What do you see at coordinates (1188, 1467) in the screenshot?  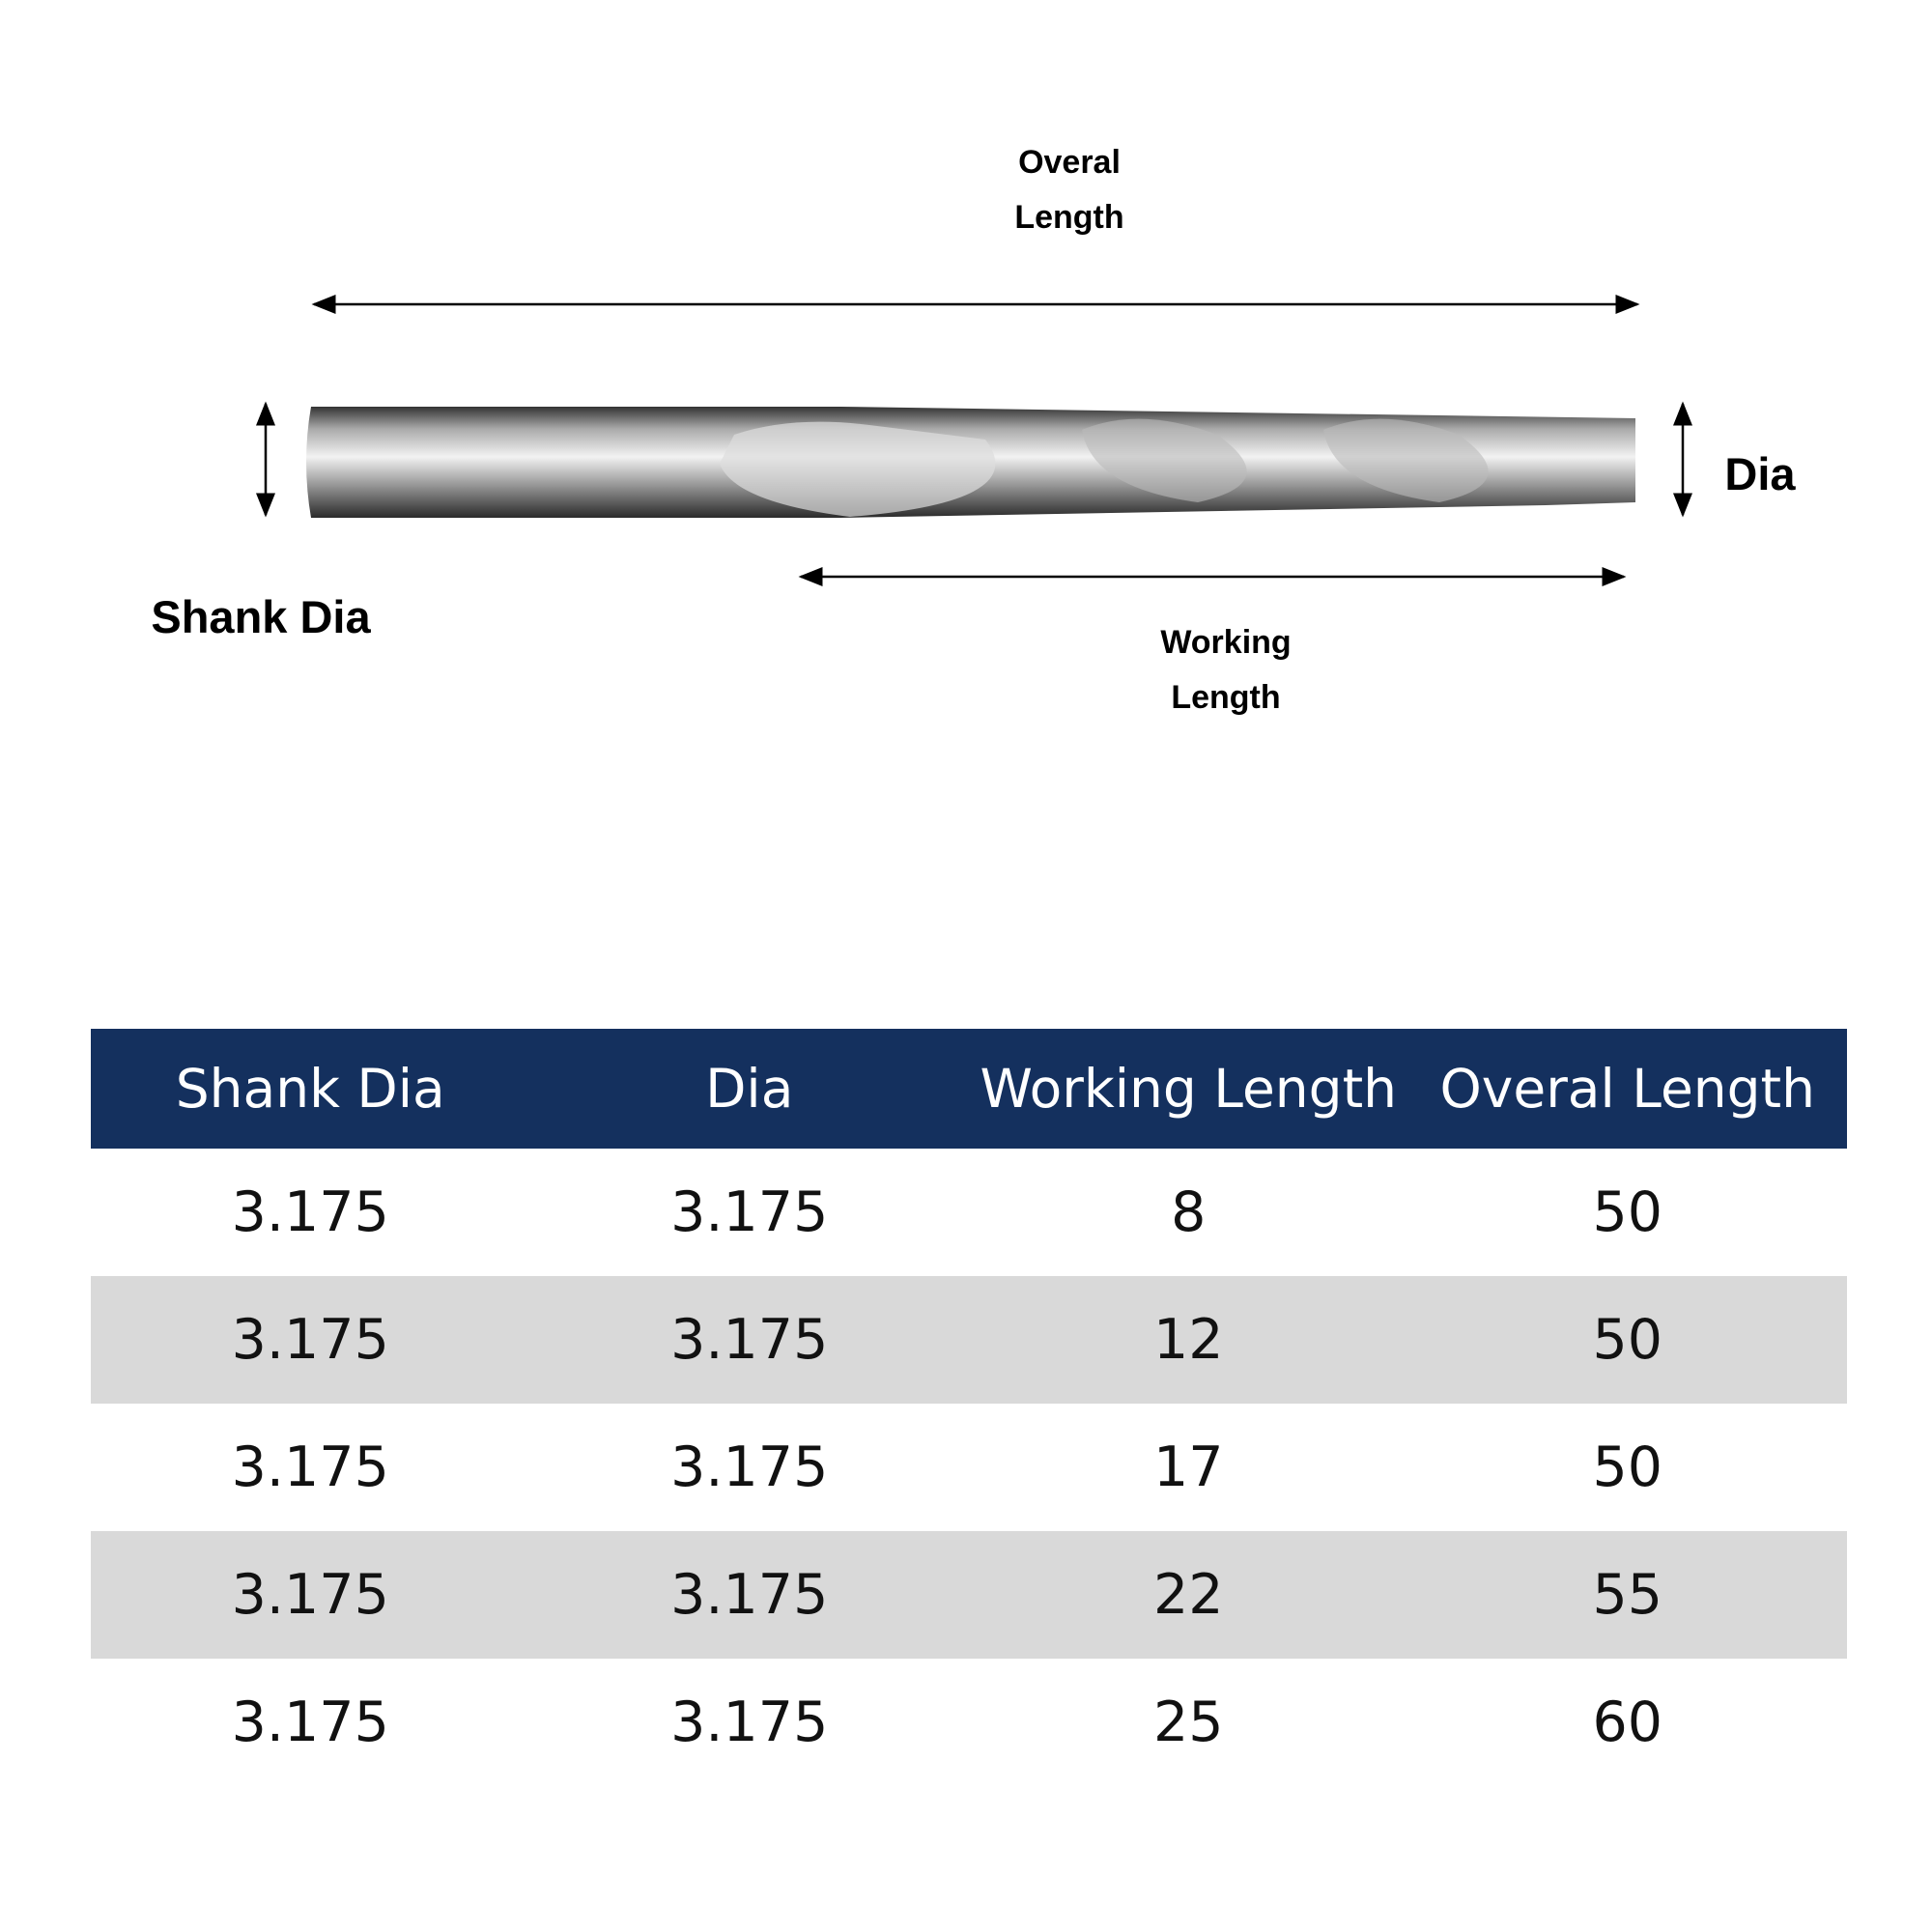 I see `table-cell: 17` at bounding box center [1188, 1467].